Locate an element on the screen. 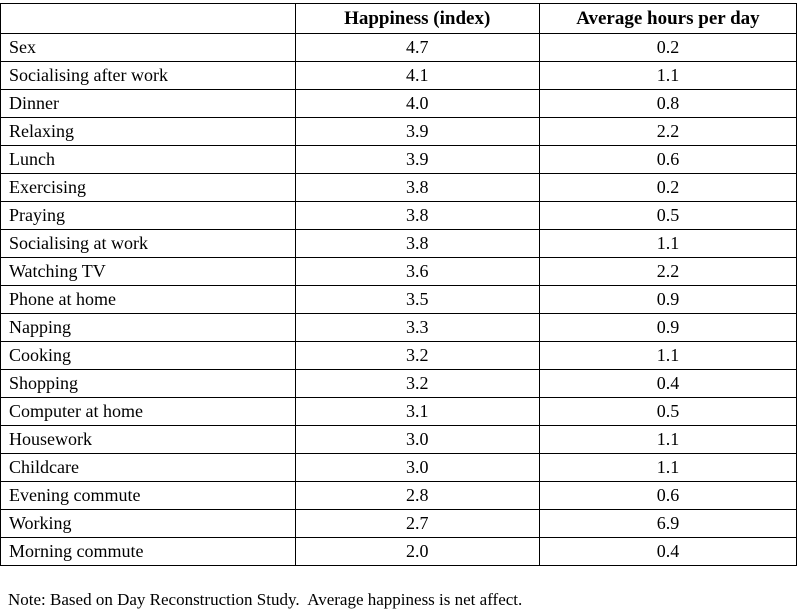 Image resolution: width=797 pixels, height=615 pixels. activity-cell: Sex is located at coordinates (148, 47).